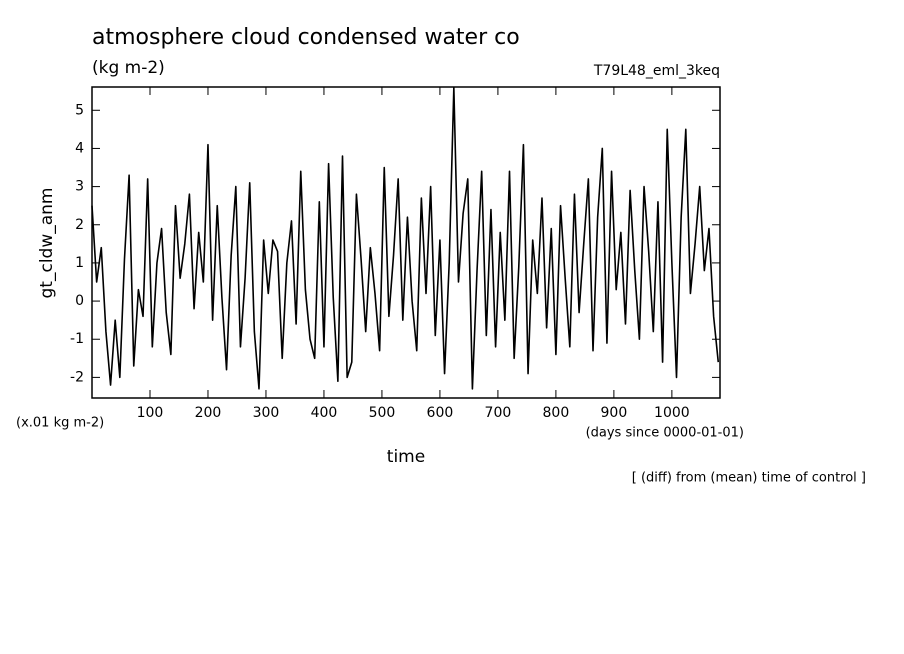 This screenshot has height=654, width=904. Describe the element at coordinates (266, 413) in the screenshot. I see `x-tick-label: 300` at that location.